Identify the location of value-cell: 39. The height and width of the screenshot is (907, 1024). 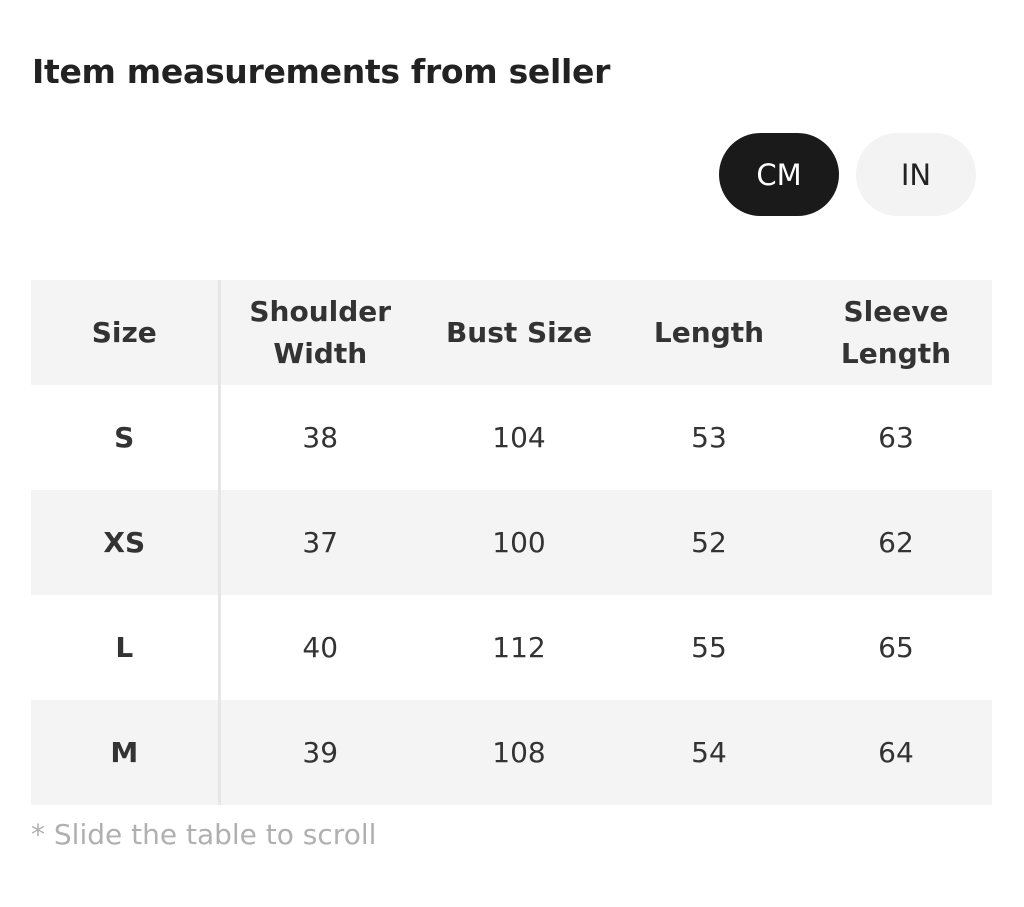
(320, 752).